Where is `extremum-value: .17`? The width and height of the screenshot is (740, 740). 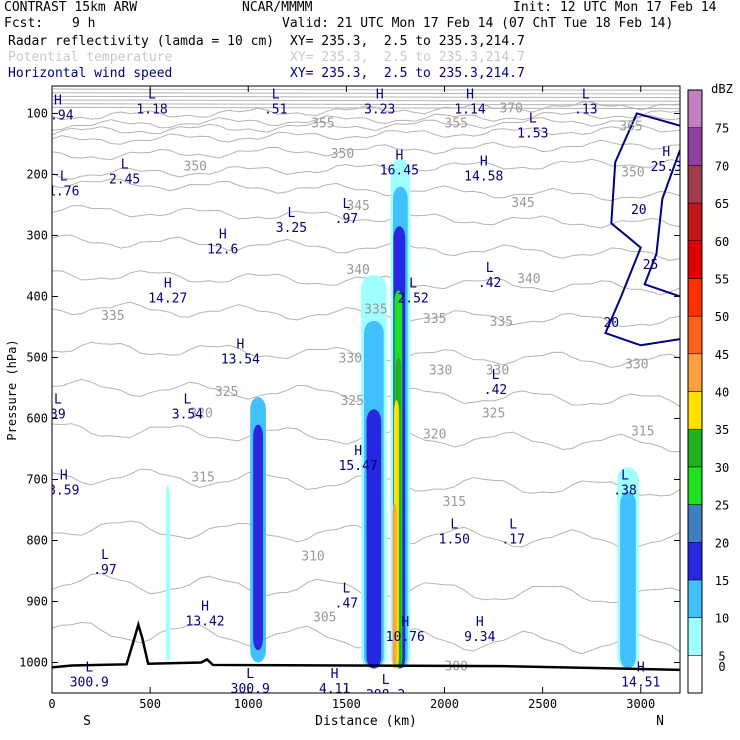 extremum-value: .17 is located at coordinates (512, 539).